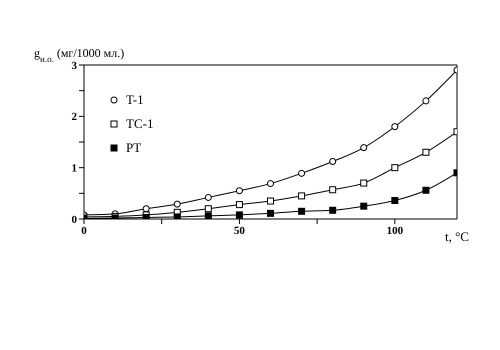 Image resolution: width=500 pixels, height=350 pixels. Describe the element at coordinates (75, 117) in the screenshot. I see `y-tick-label: 2` at that location.